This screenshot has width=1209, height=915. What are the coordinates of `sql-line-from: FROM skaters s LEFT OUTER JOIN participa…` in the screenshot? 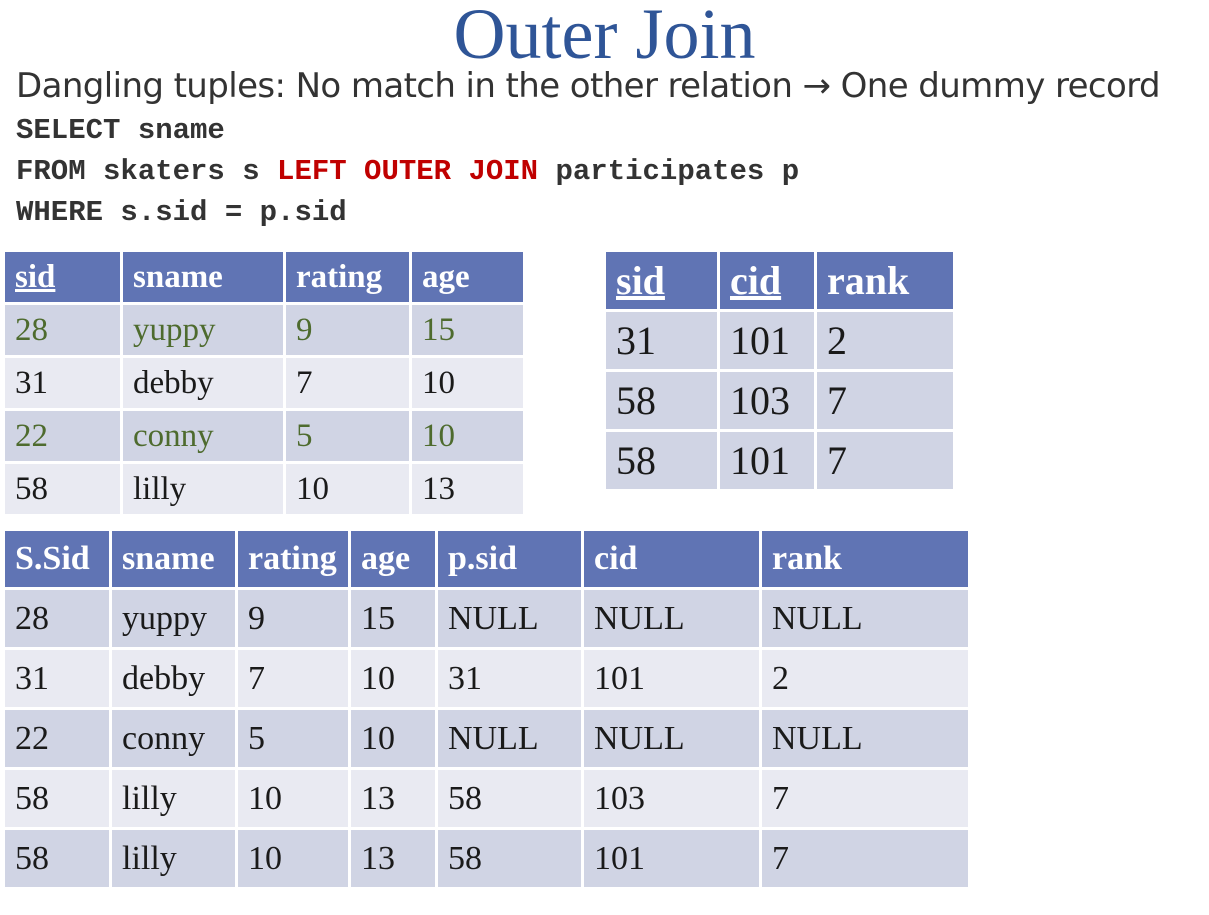 It's located at (407, 172).